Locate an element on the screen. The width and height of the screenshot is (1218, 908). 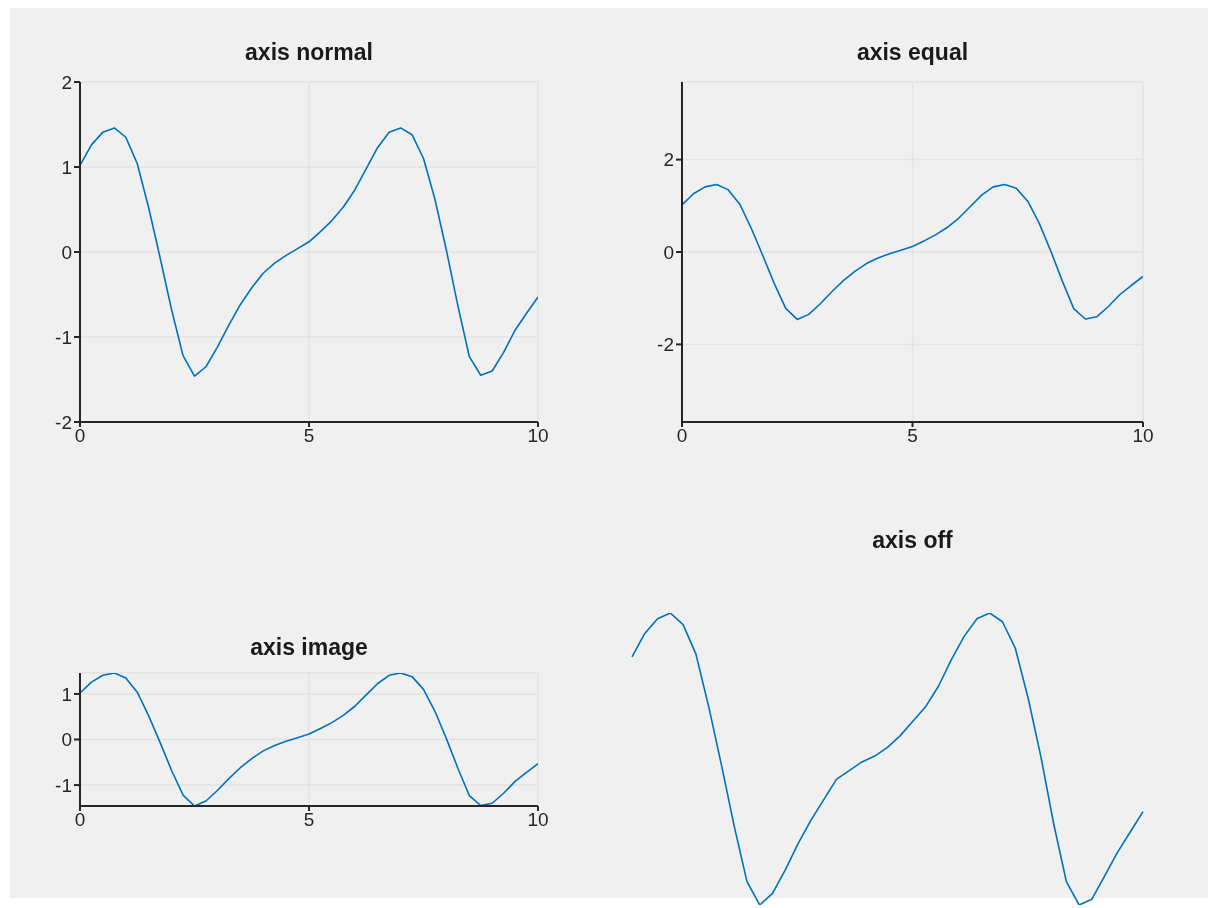
chart-title: axis normal is located at coordinates (309, 52).